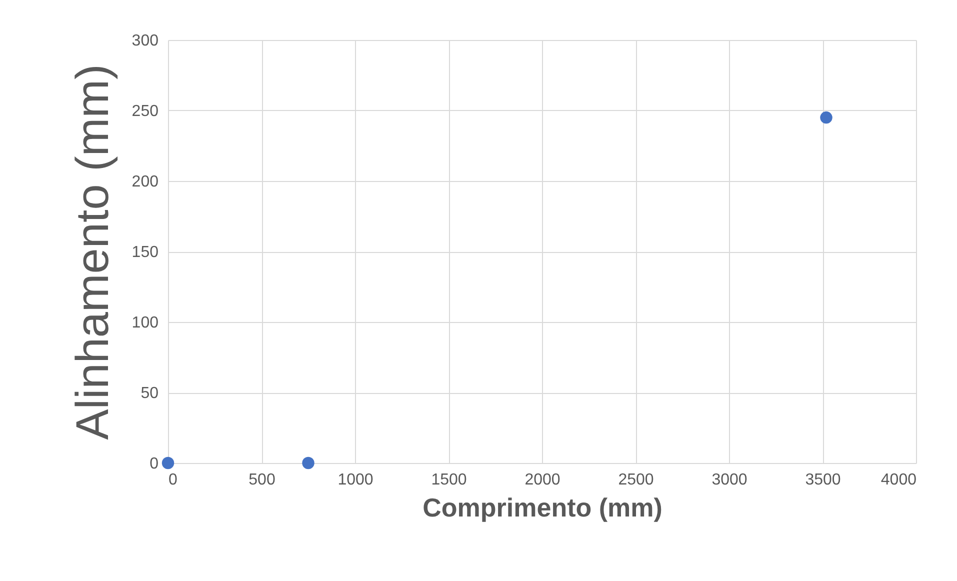 The width and height of the screenshot is (957, 581). What do you see at coordinates (898, 480) in the screenshot?
I see `x-tick-label: 4000` at bounding box center [898, 480].